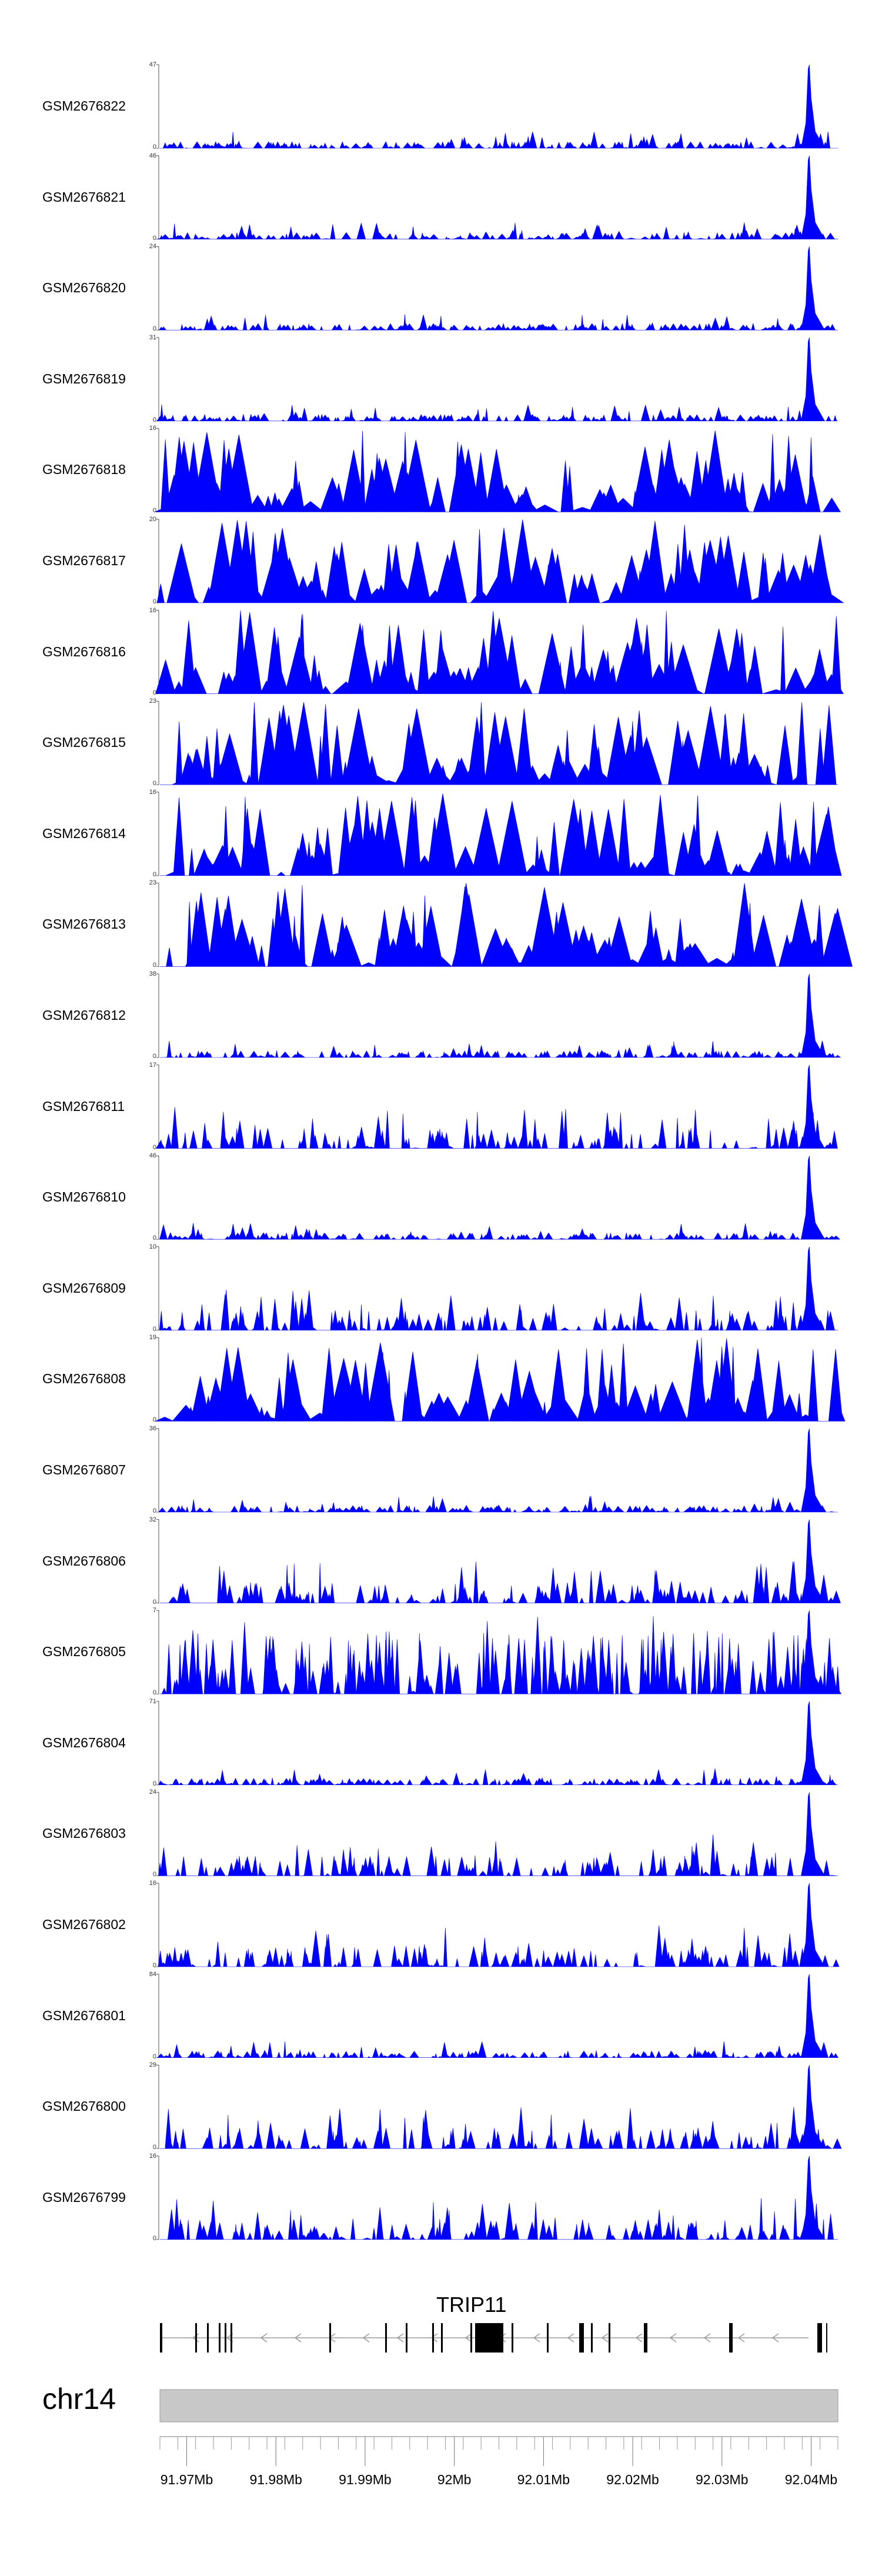 This screenshot has height=2576, width=882. What do you see at coordinates (471, 2305) in the screenshot?
I see `gene-name-label: TRIP11` at bounding box center [471, 2305].